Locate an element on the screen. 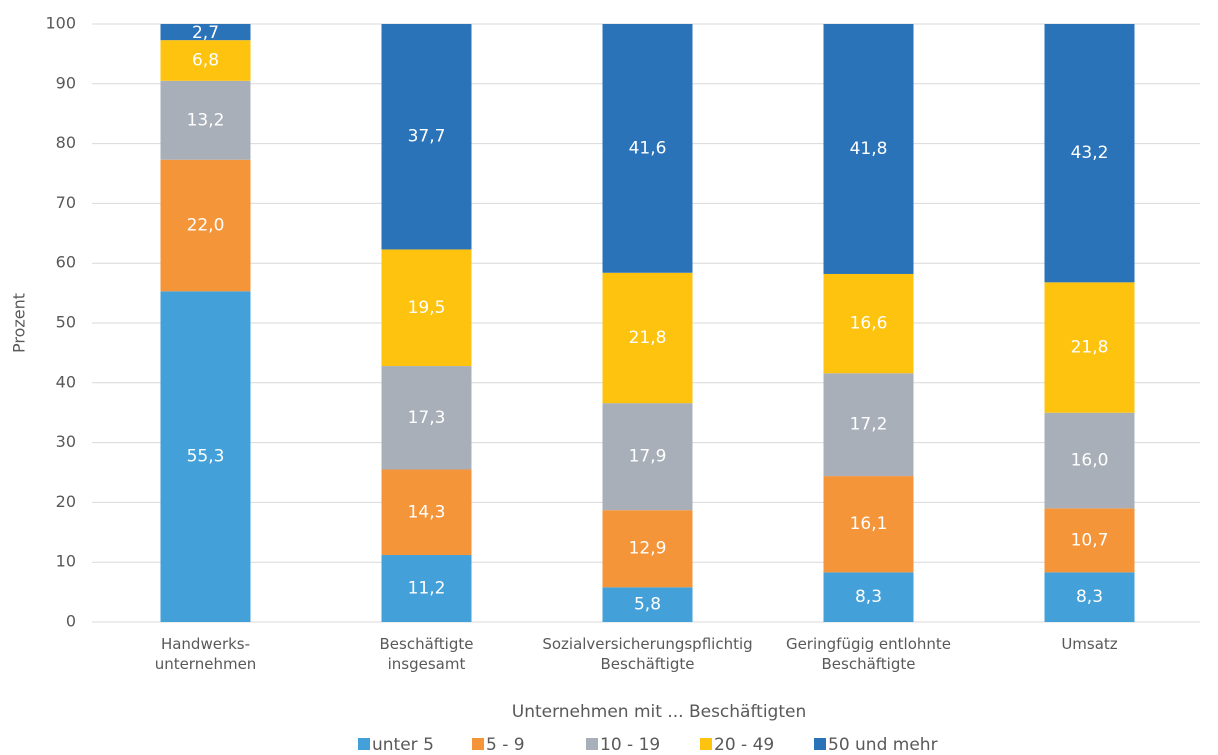 This screenshot has height=755, width=1218. value-label: 16,6 is located at coordinates (869, 324).